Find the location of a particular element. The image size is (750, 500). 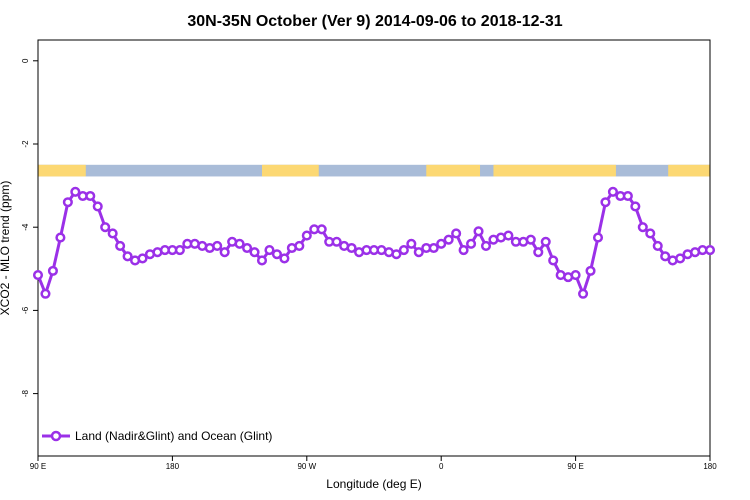

legend-entry: Land (Nadir&Glint) and Ocean (Glint) is located at coordinates (173, 436).